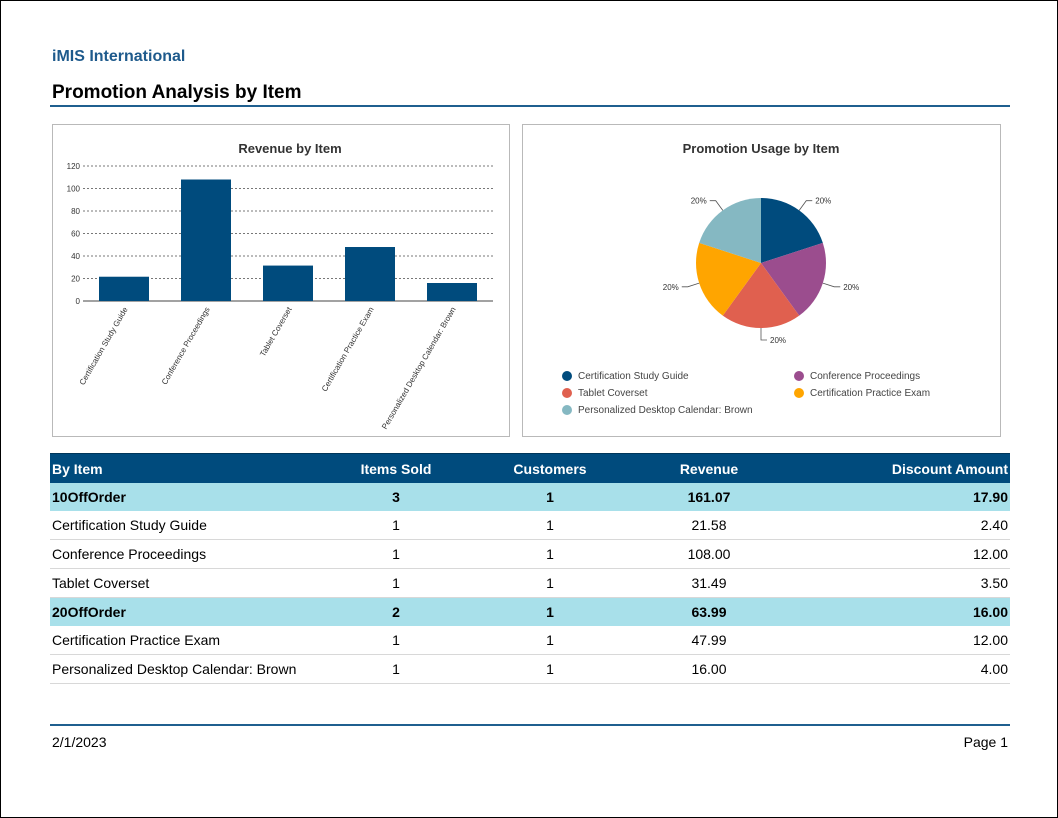  I want to click on bar-series, so click(288, 240).